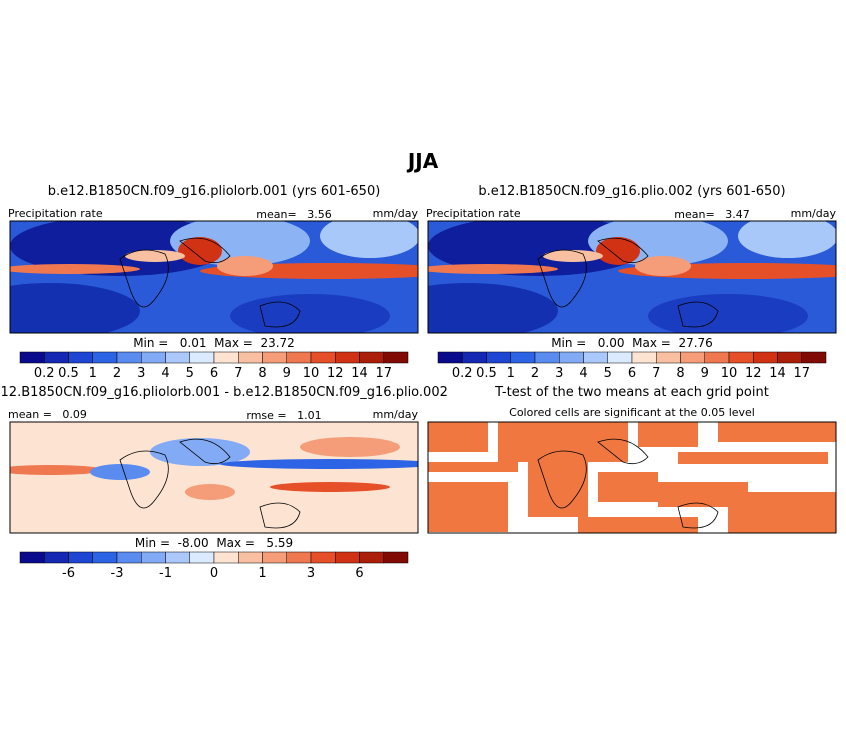 The image size is (846, 737). Describe the element at coordinates (47, 414) in the screenshot. I see `left-label: mean = 0.09` at that location.